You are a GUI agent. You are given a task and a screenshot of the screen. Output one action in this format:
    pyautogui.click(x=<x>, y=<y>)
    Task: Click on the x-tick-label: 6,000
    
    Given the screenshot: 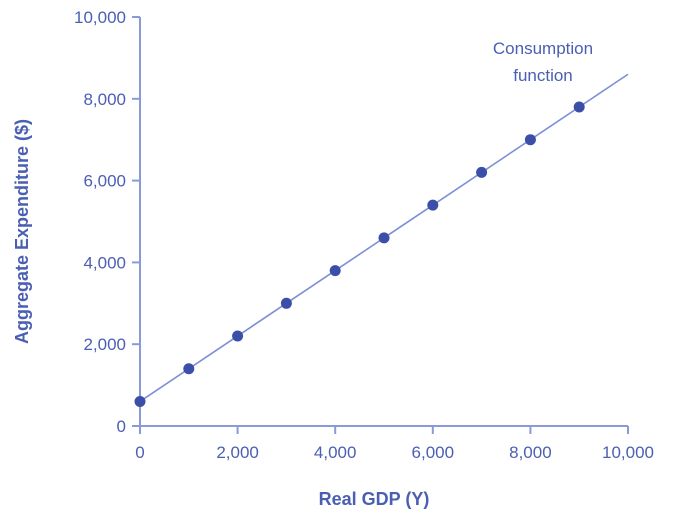 What is the action you would take?
    pyautogui.click(x=433, y=452)
    